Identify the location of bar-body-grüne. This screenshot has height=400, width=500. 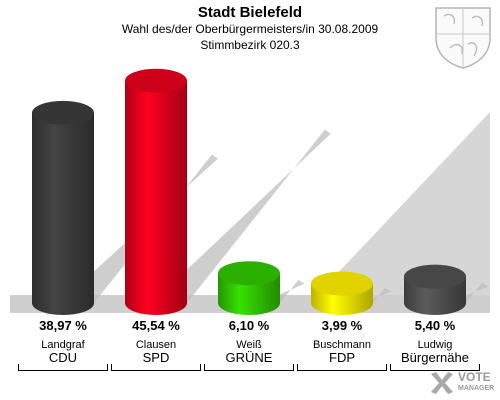
(249, 294).